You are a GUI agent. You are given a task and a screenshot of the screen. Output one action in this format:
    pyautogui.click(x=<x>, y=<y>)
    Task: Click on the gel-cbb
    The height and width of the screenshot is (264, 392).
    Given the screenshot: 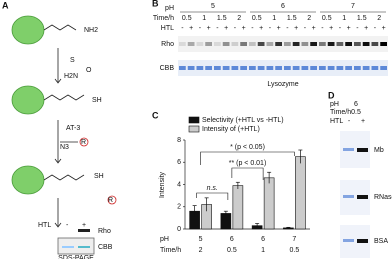 What is the action you would take?
    pyautogui.click(x=283, y=68)
    